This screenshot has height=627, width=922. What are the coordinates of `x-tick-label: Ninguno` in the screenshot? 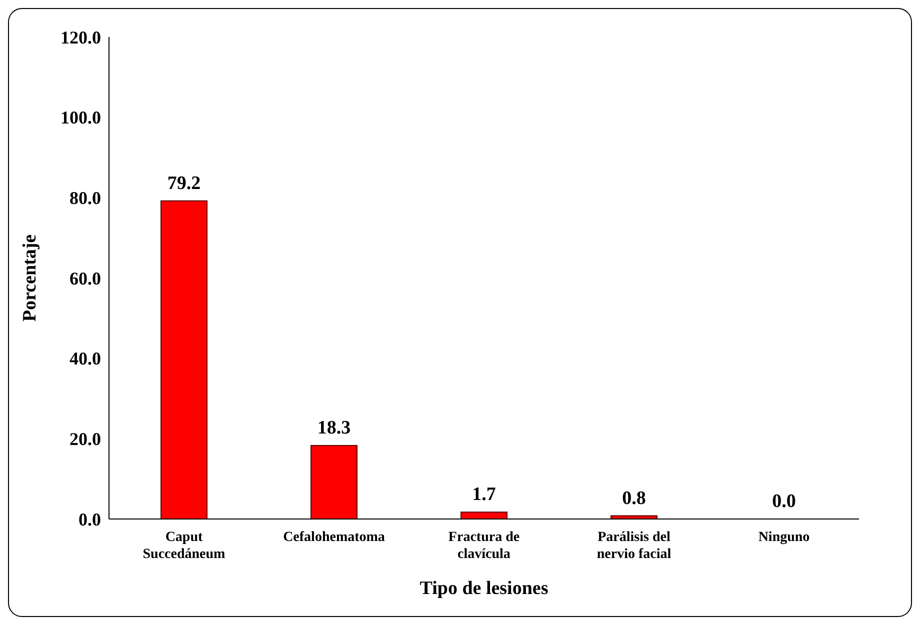 It's located at (784, 537).